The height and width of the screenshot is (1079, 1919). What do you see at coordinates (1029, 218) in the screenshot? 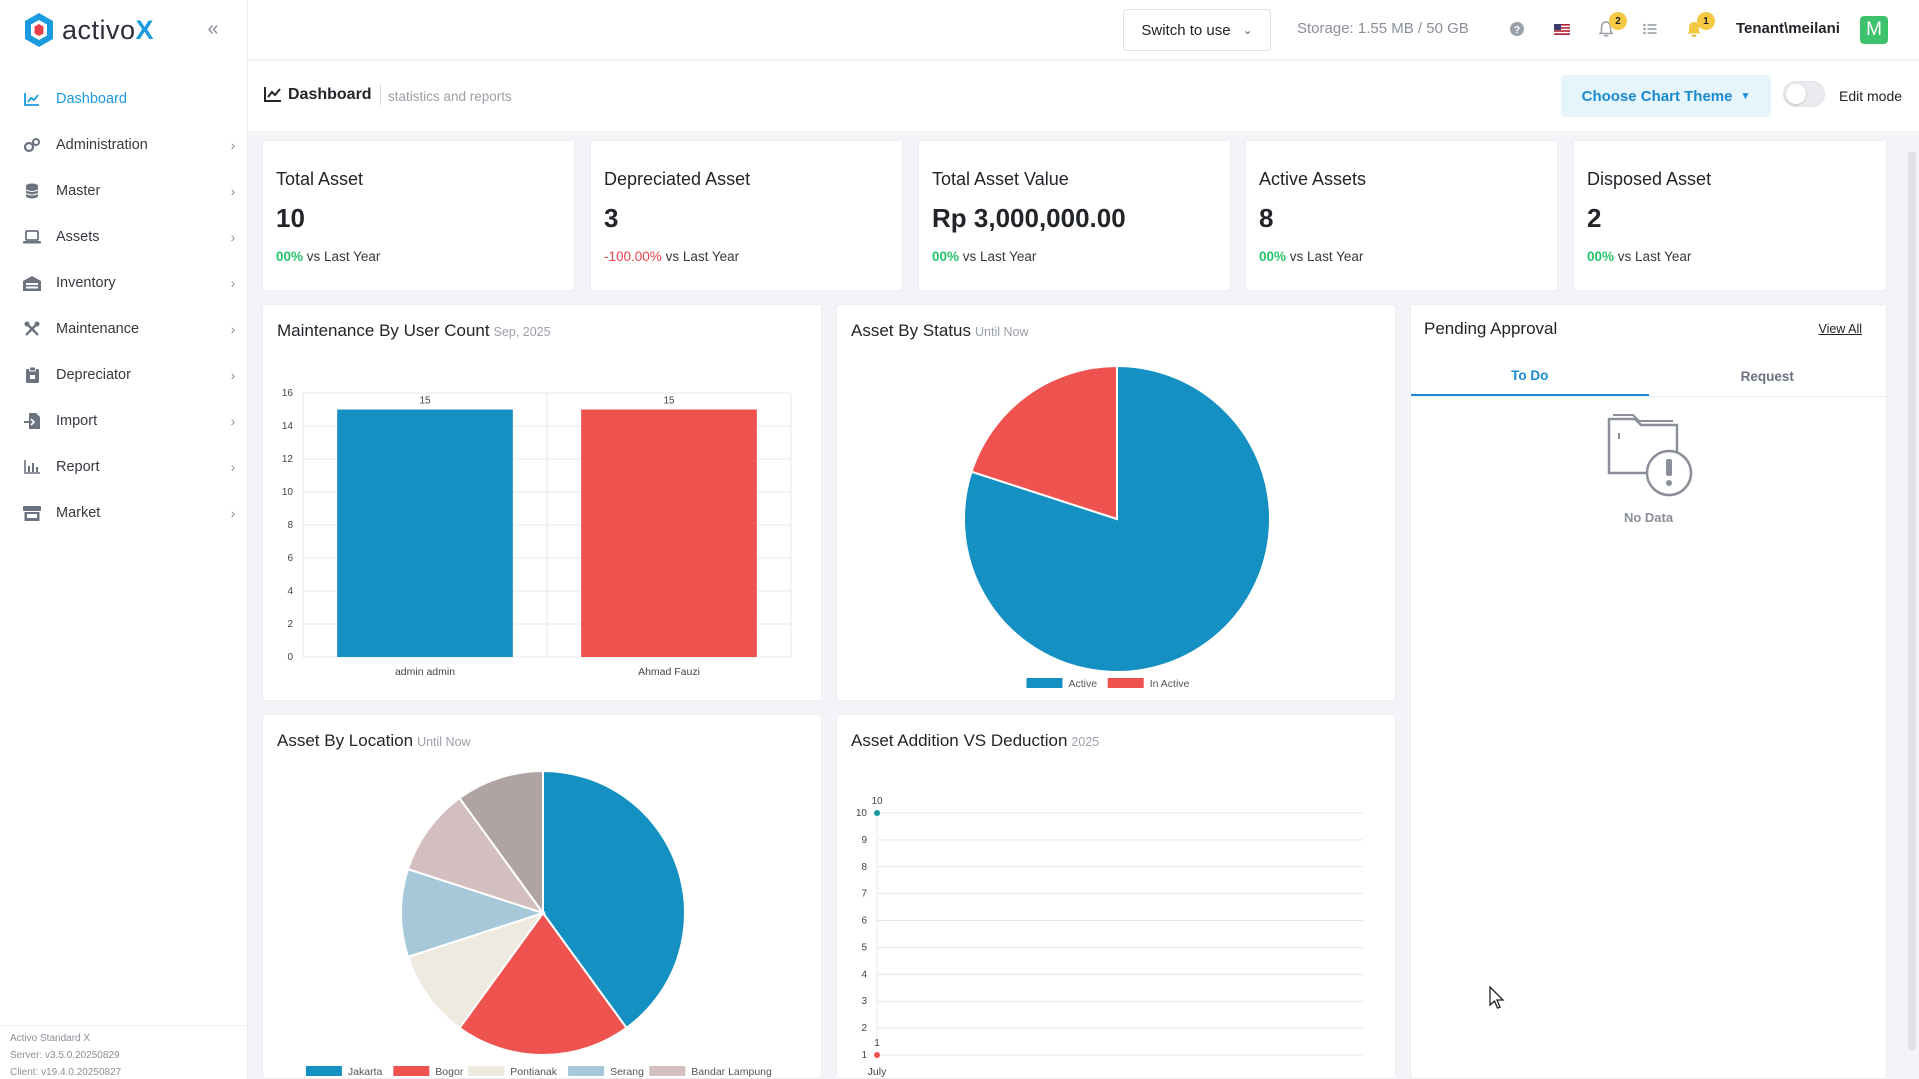
I see `stat-value: Rp 3,000,000.00` at bounding box center [1029, 218].